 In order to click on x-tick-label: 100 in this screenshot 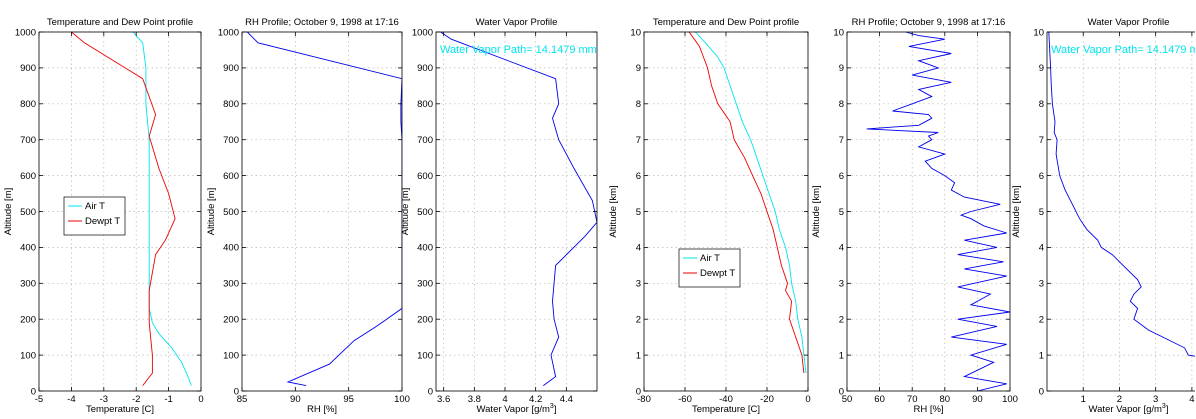, I will do `click(402, 399)`.